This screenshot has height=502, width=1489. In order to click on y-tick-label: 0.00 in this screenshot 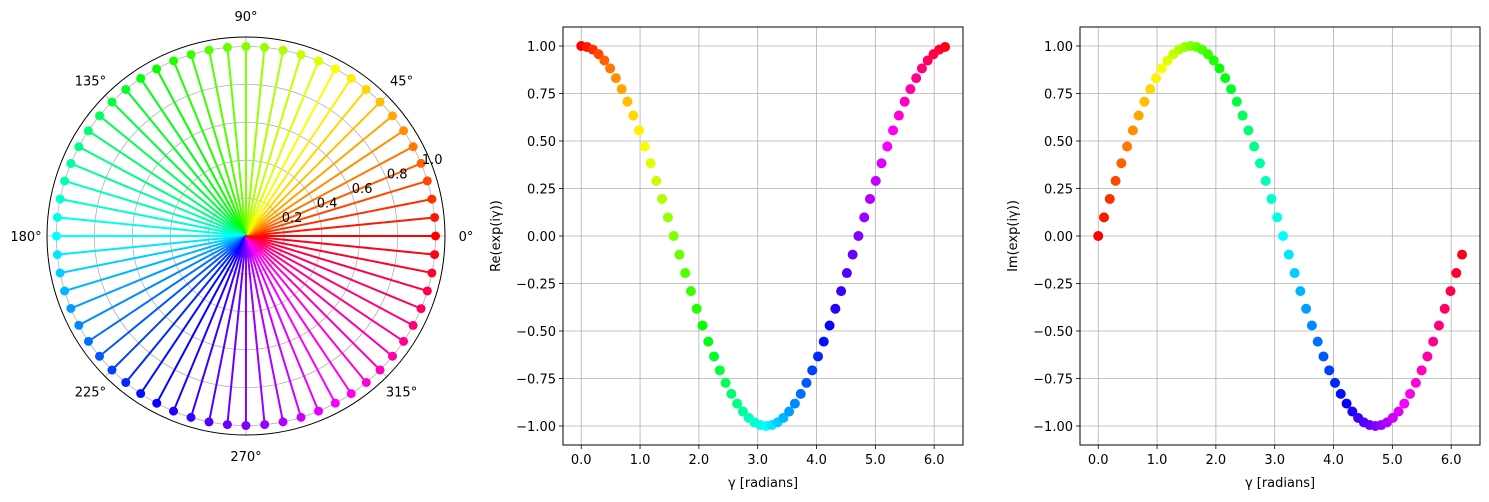, I will do `click(1058, 237)`.